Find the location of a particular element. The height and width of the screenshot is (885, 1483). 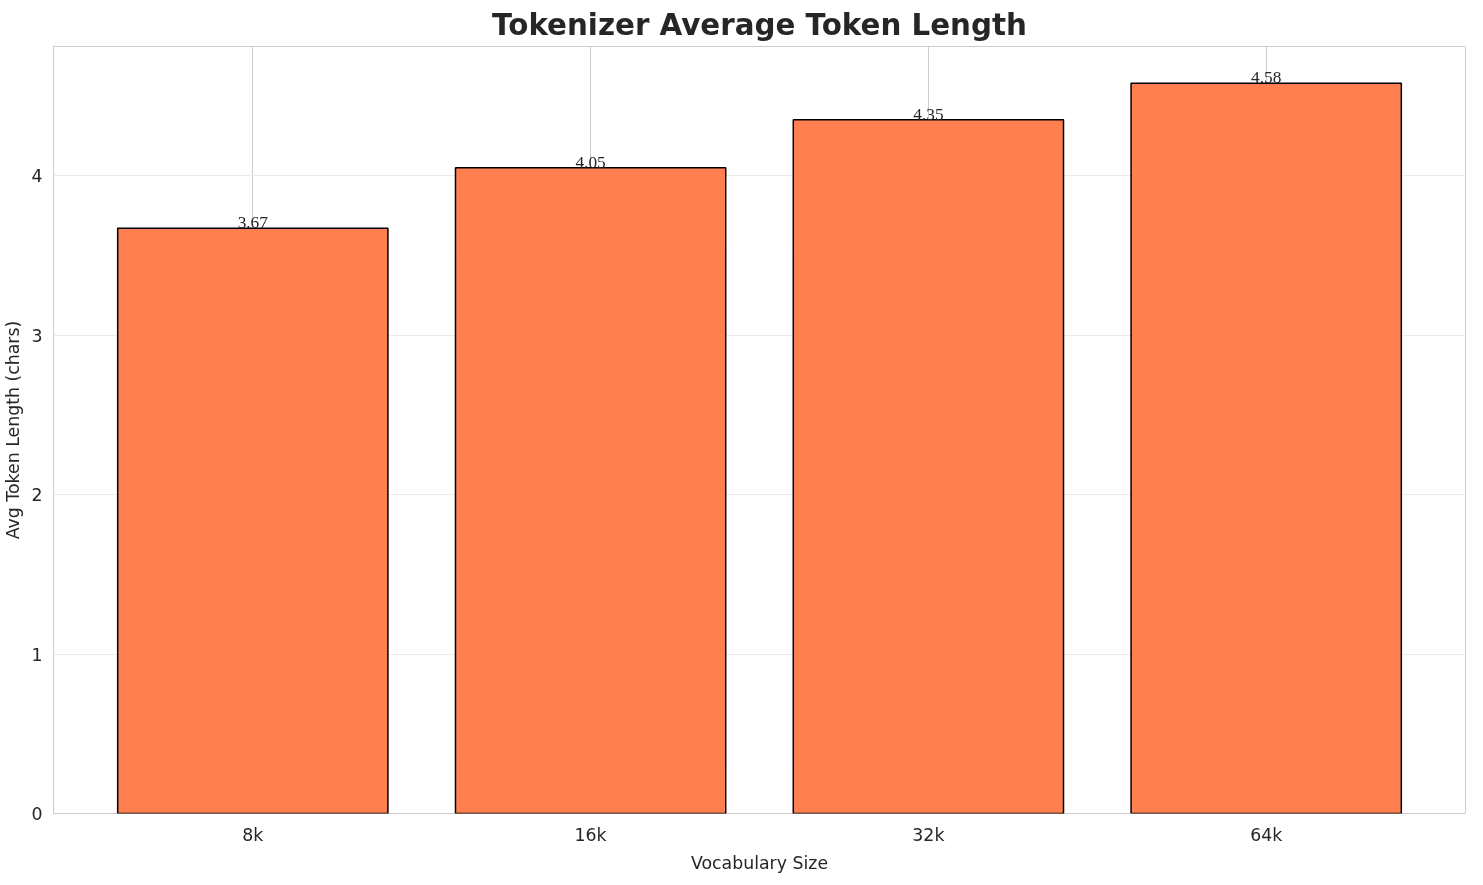

y-tick-label: 4 is located at coordinates (37, 176).